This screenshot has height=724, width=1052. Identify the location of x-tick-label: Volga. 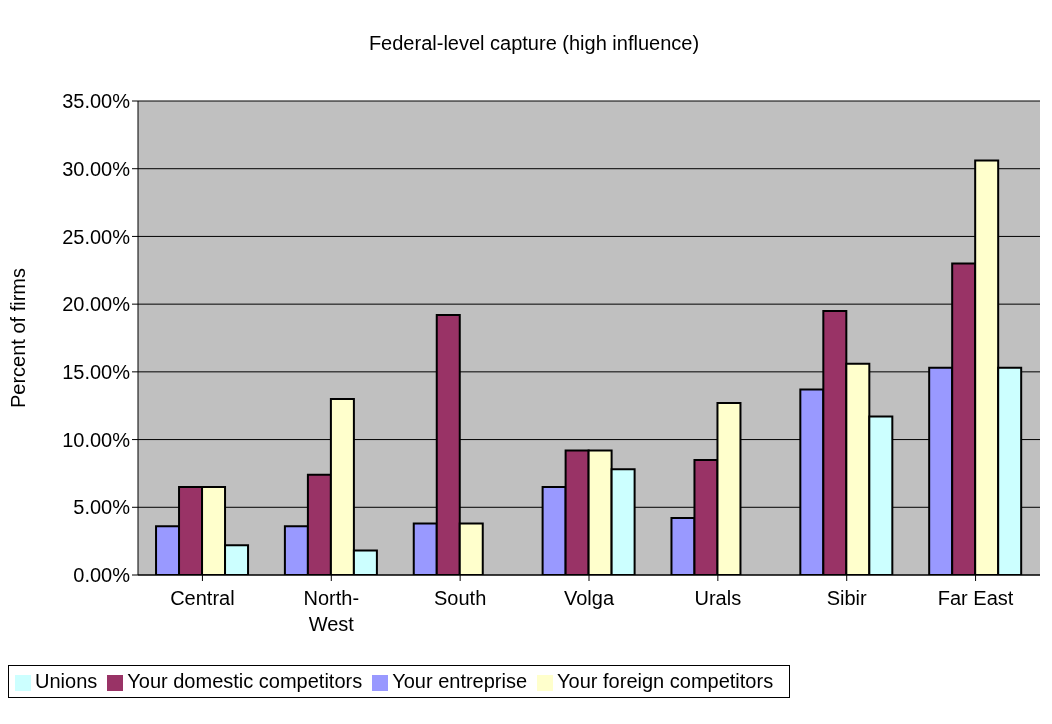
(589, 598).